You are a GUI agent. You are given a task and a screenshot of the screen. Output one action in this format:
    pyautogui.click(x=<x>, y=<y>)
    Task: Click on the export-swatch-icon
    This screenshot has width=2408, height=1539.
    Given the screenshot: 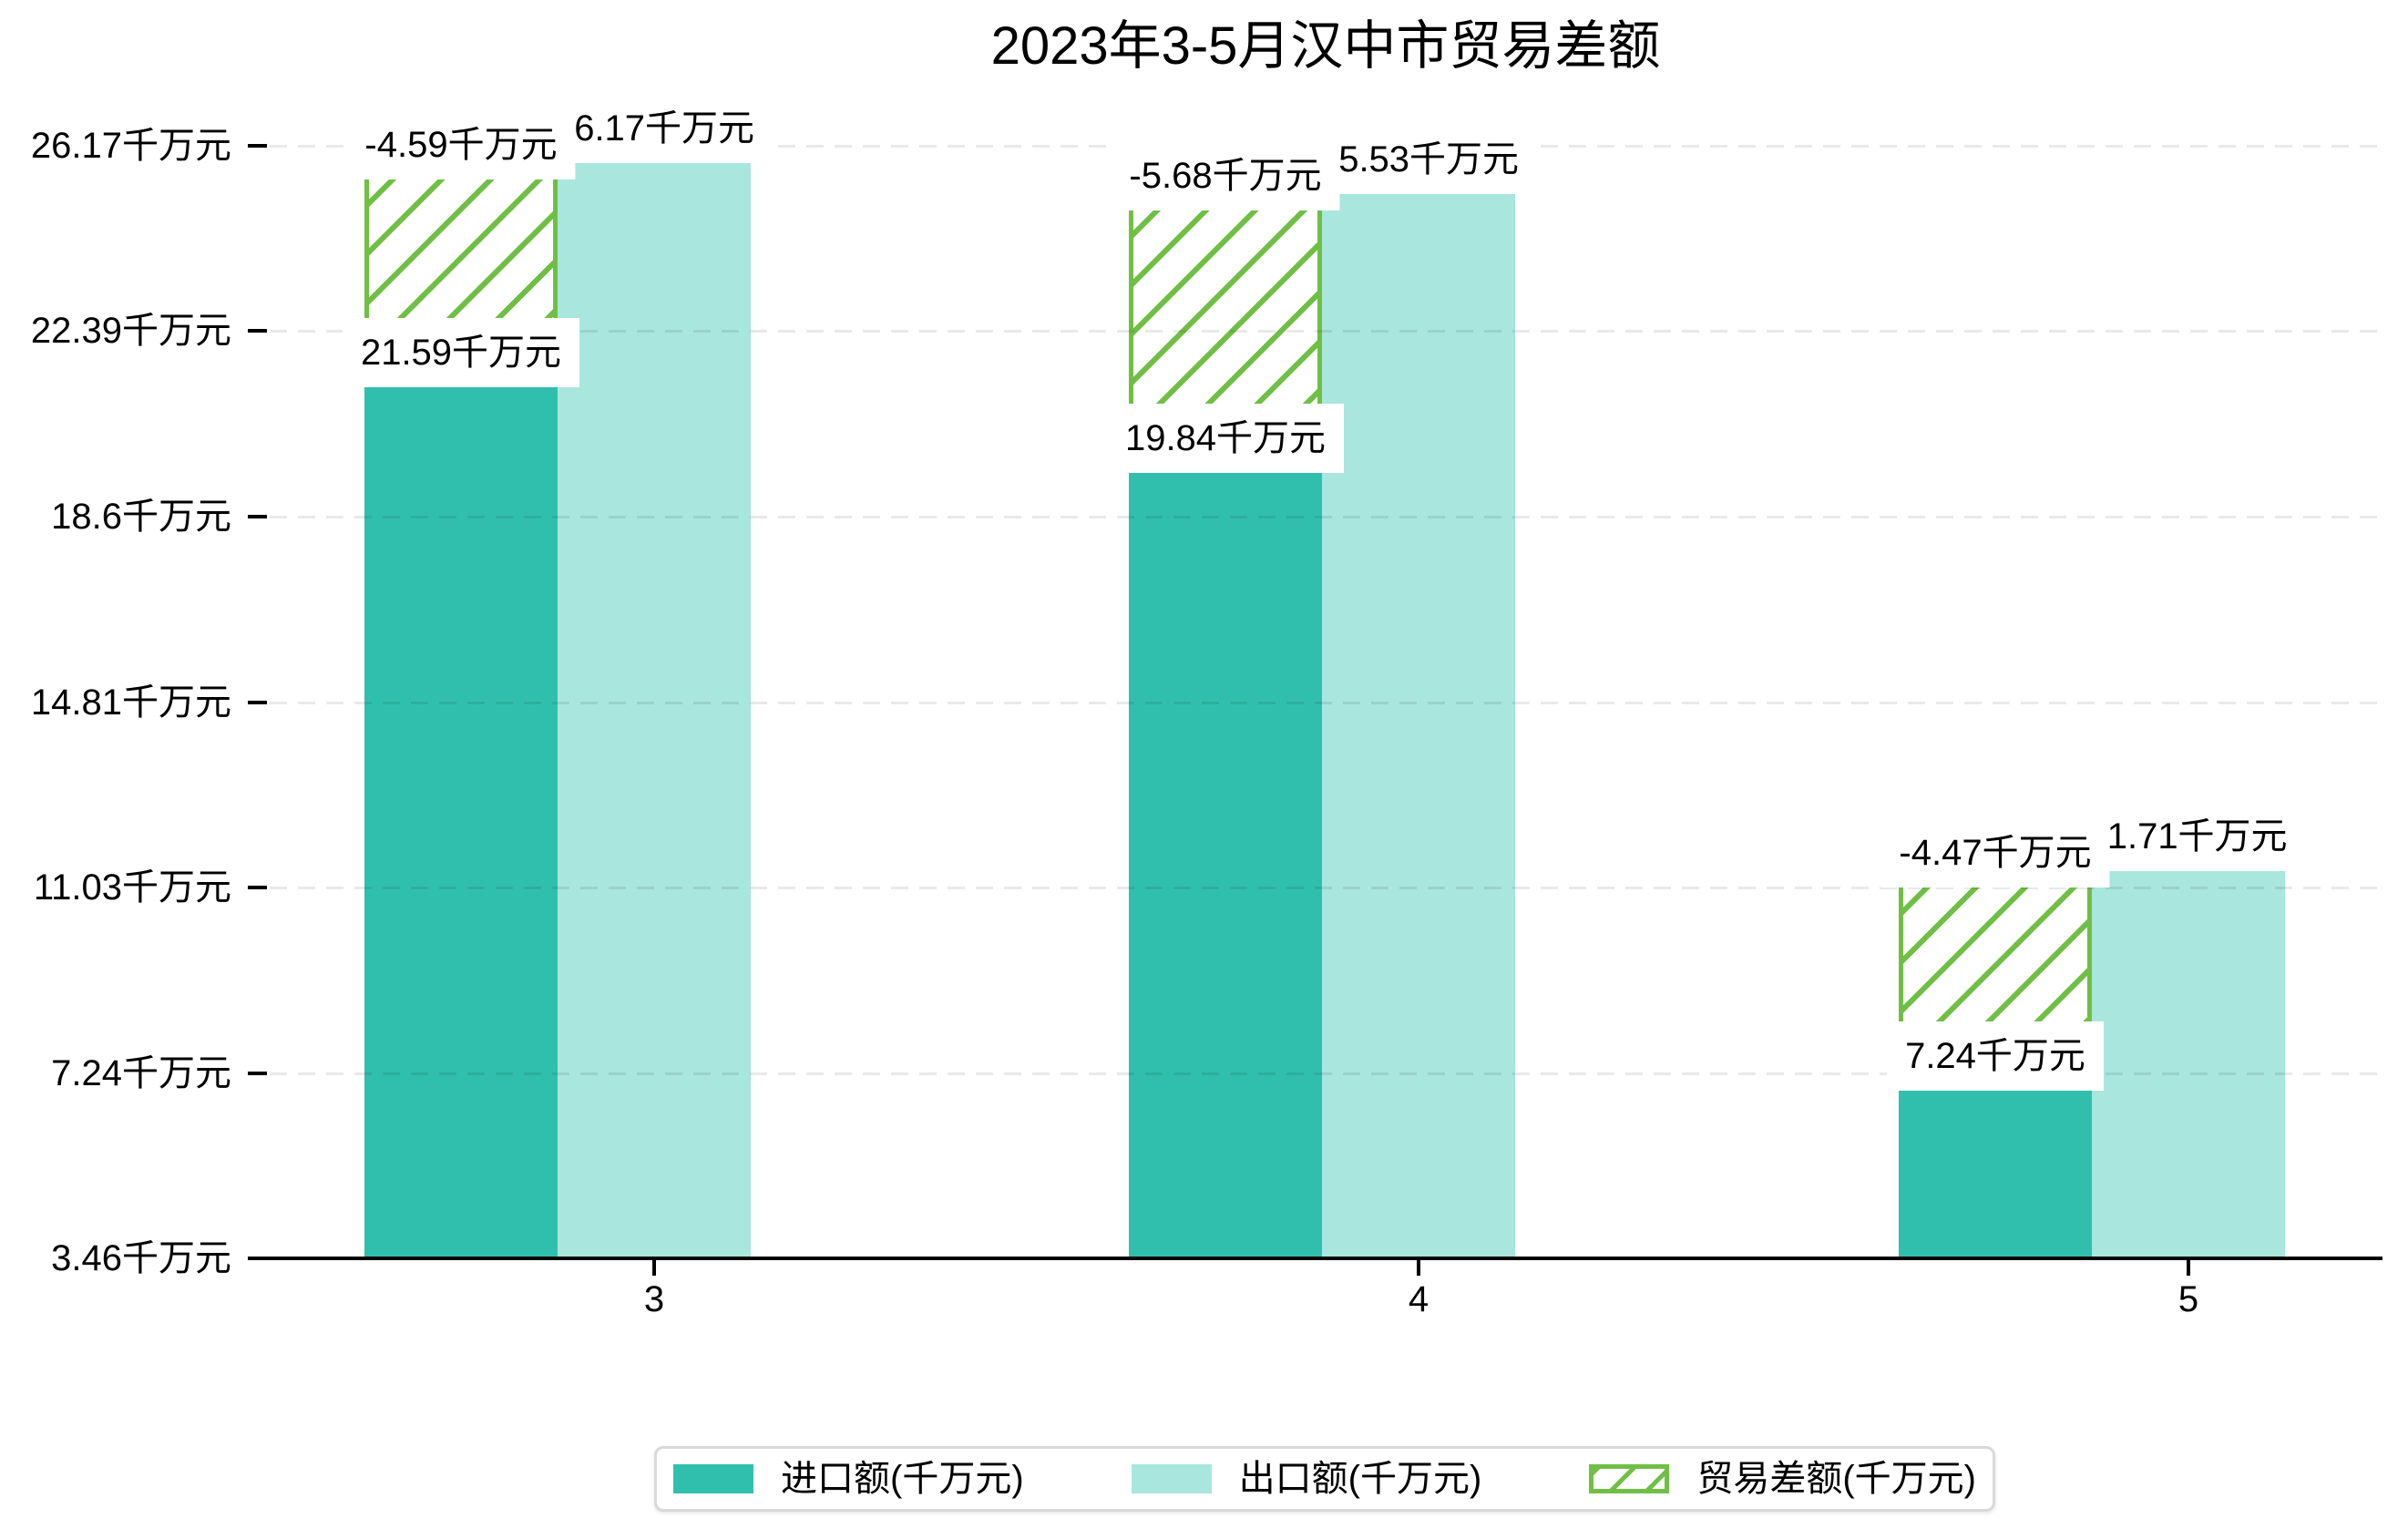 What is the action you would take?
    pyautogui.click(x=1171, y=1478)
    